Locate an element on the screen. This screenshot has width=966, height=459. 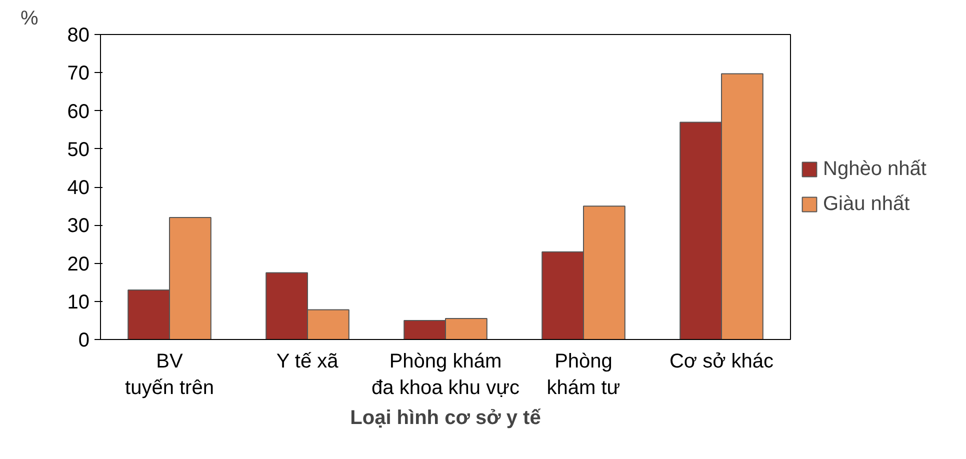
y-tick-label: 80 is located at coordinates (78, 35).